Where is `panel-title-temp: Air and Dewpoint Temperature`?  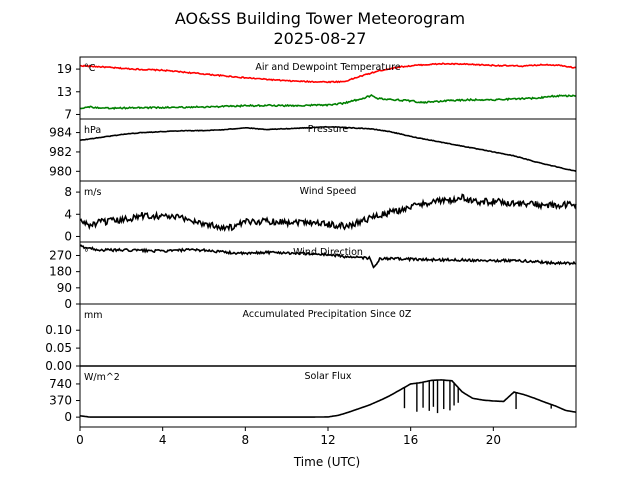 panel-title-temp: Air and Dewpoint Temperature is located at coordinates (327, 67).